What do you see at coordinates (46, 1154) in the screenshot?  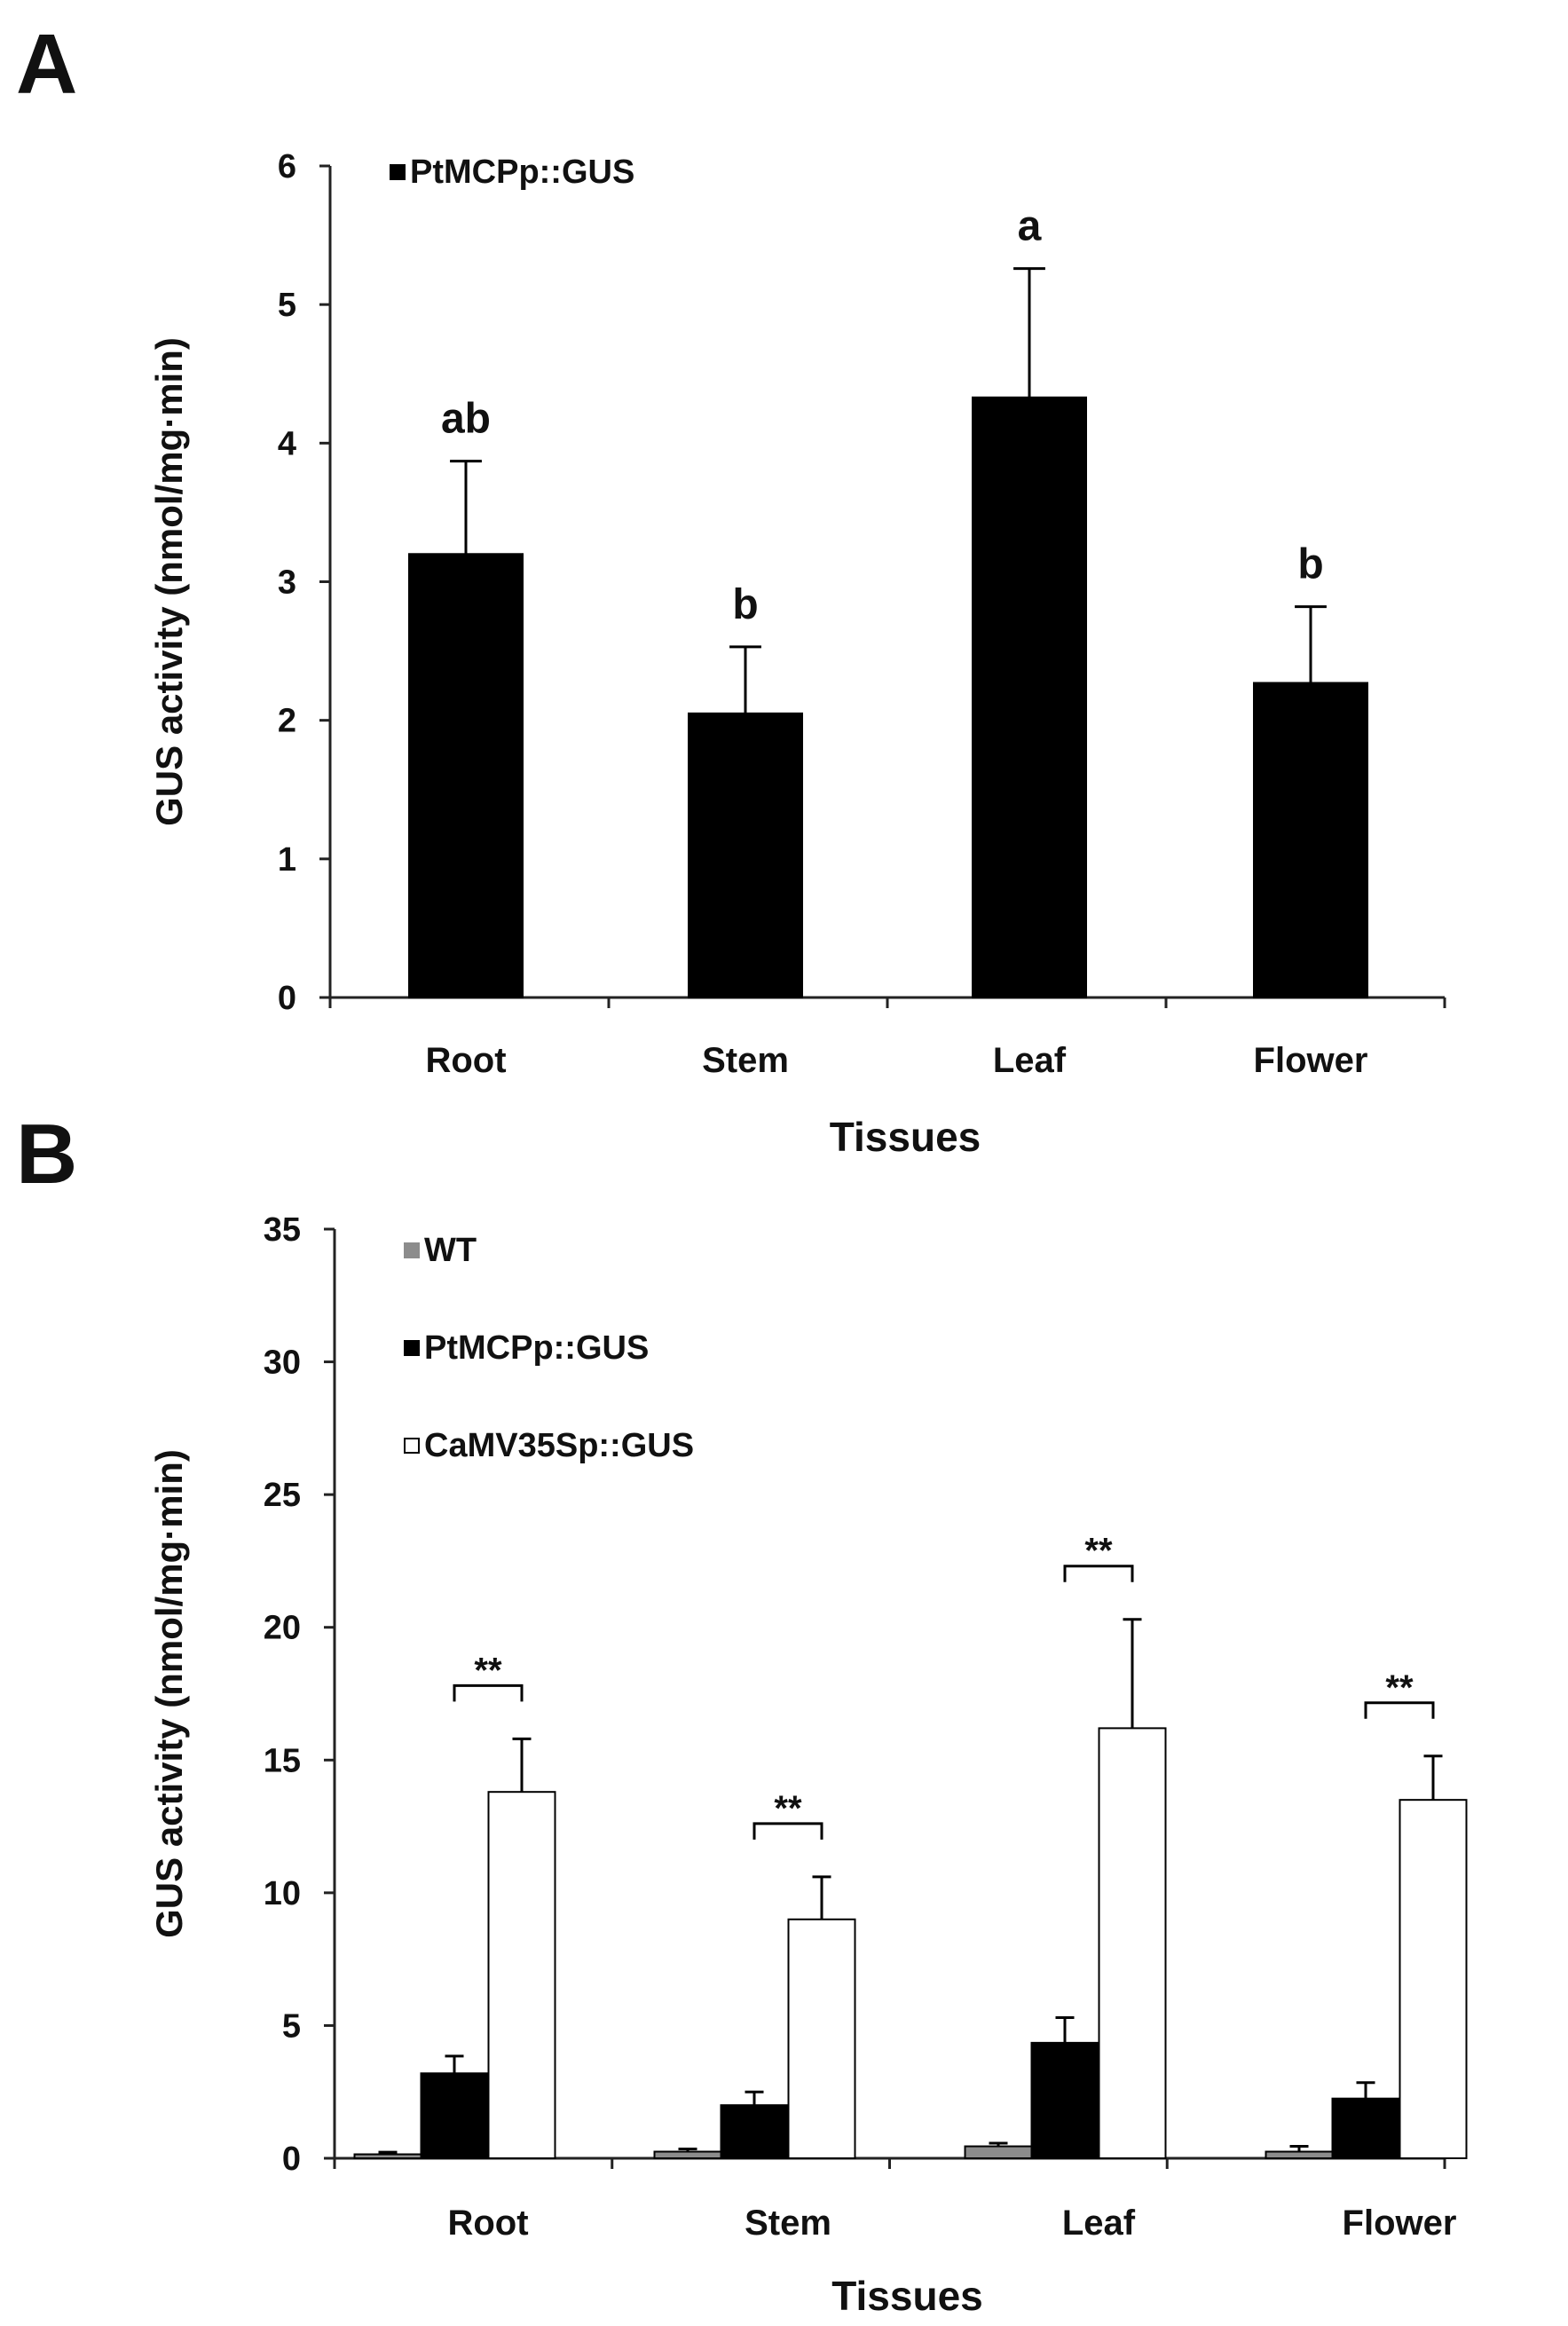 I see `panel-letter: B` at bounding box center [46, 1154].